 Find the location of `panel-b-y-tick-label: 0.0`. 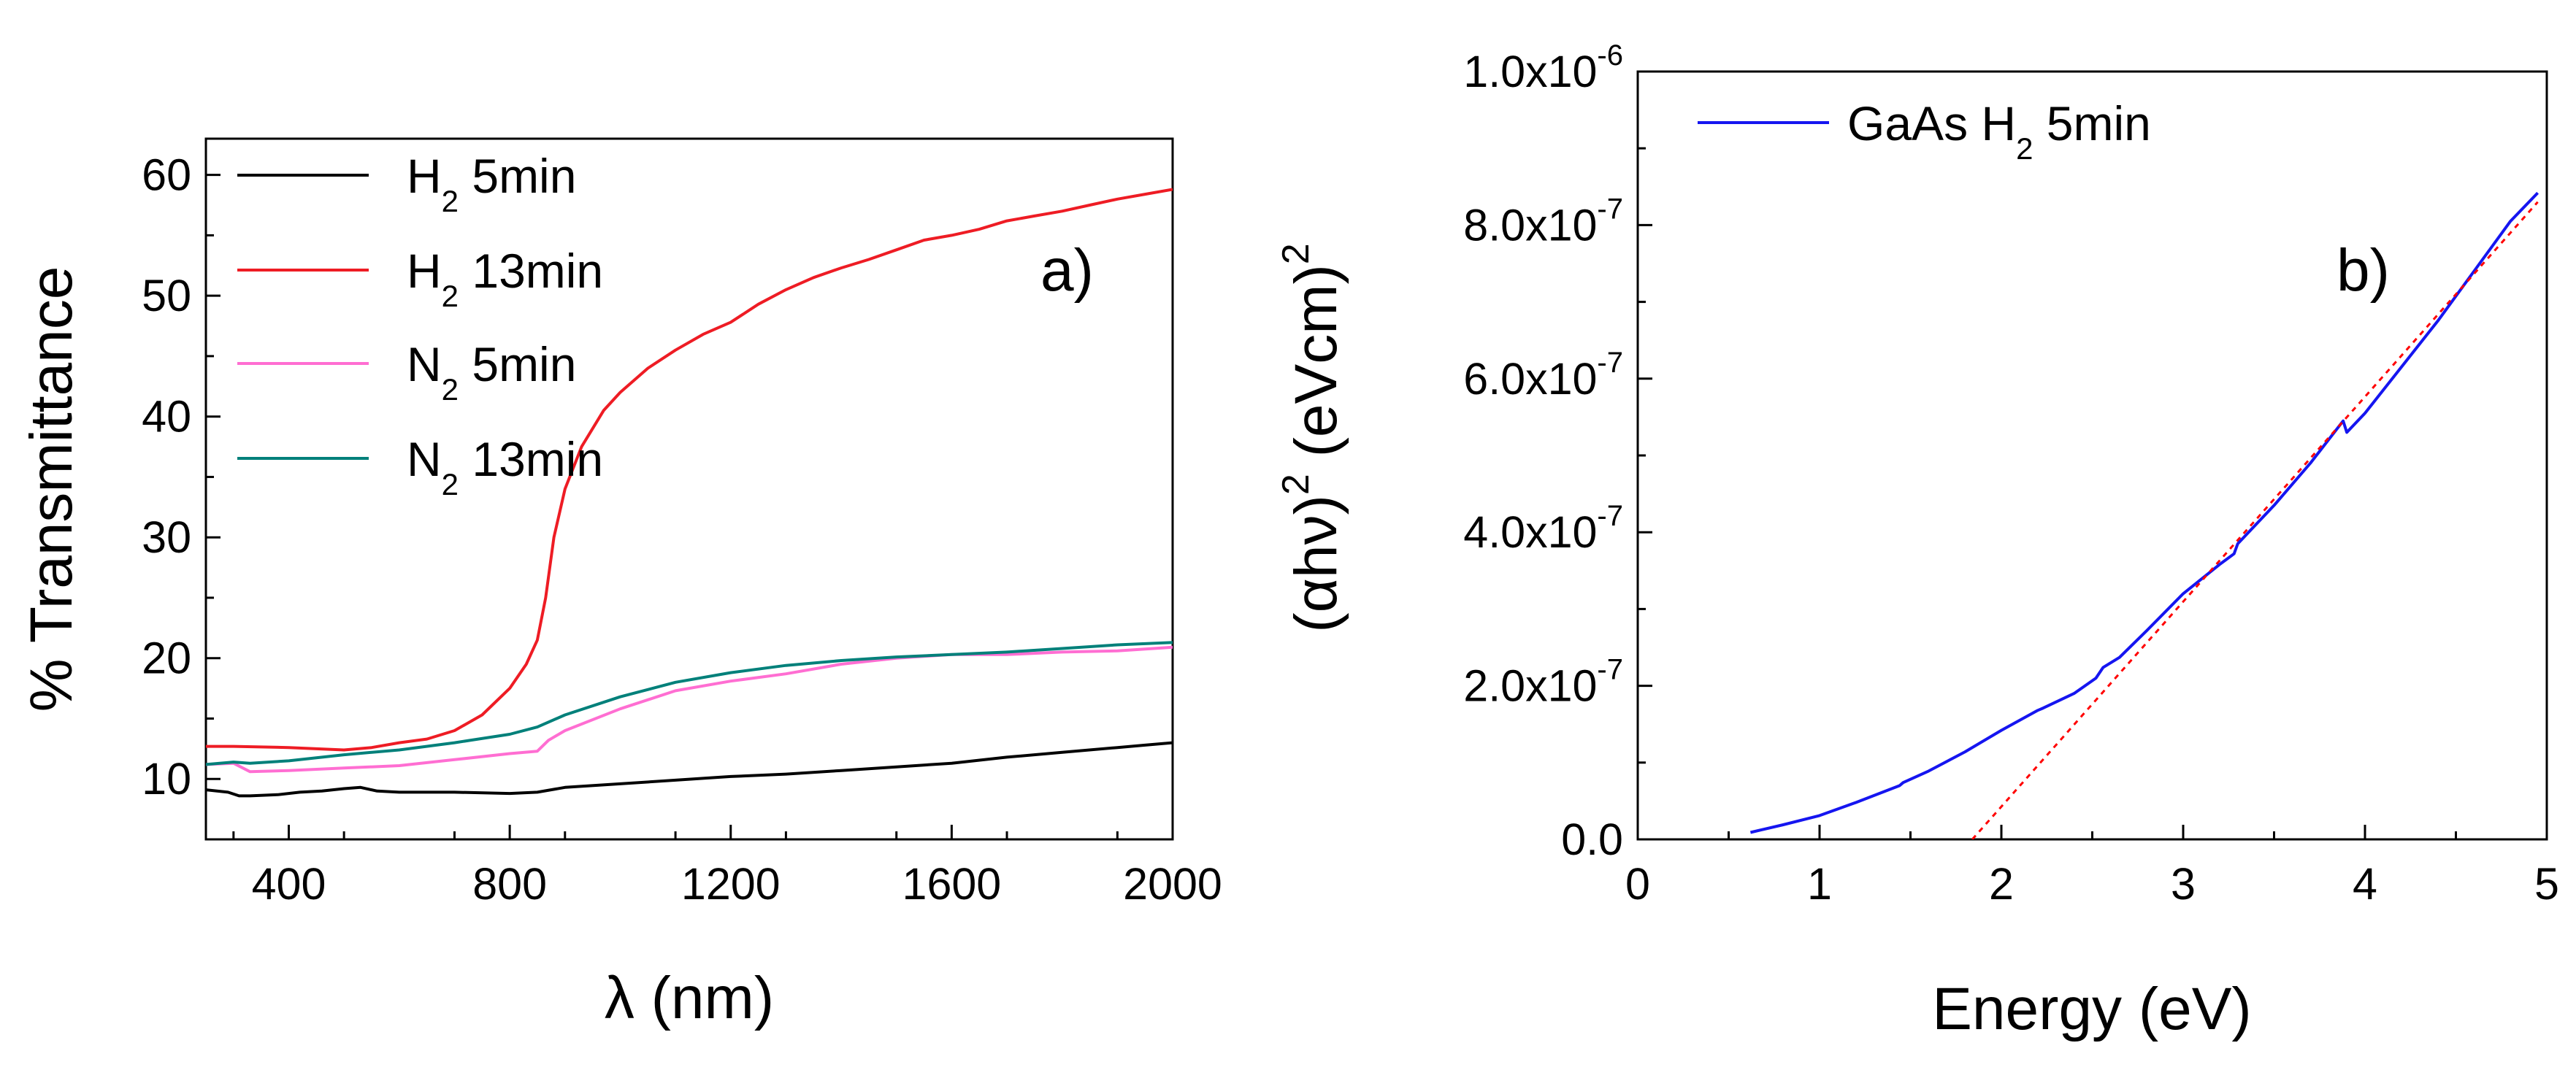

panel-b-y-tick-label: 0.0 is located at coordinates (1592, 839).